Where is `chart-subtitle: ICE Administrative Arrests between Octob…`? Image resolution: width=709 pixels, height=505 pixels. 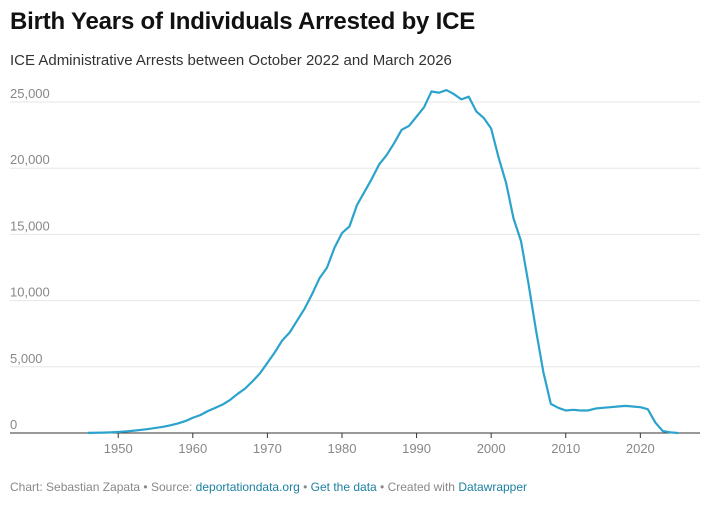
chart-subtitle: ICE Administrative Arrests between Octob… is located at coordinates (231, 60).